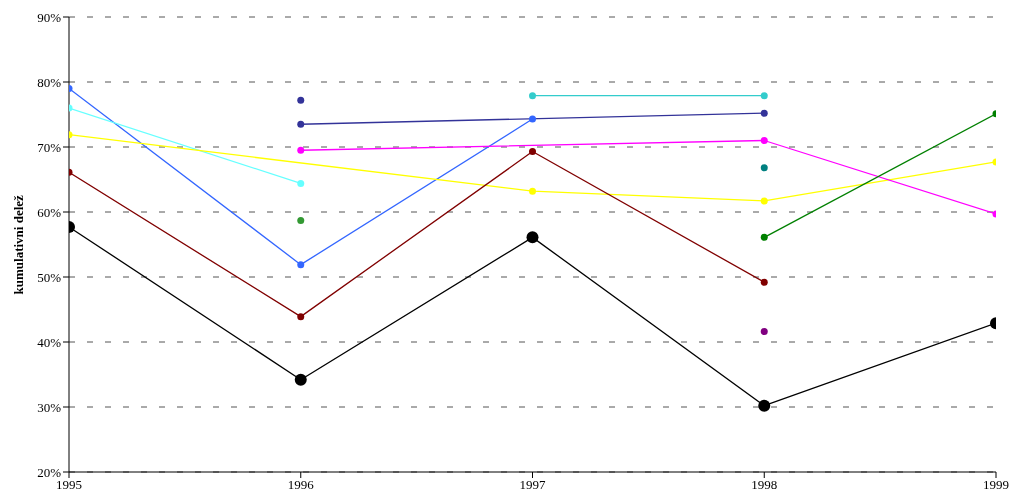 This screenshot has height=502, width=1020. What do you see at coordinates (301, 485) in the screenshot?
I see `x-tick-label: 1996` at bounding box center [301, 485].